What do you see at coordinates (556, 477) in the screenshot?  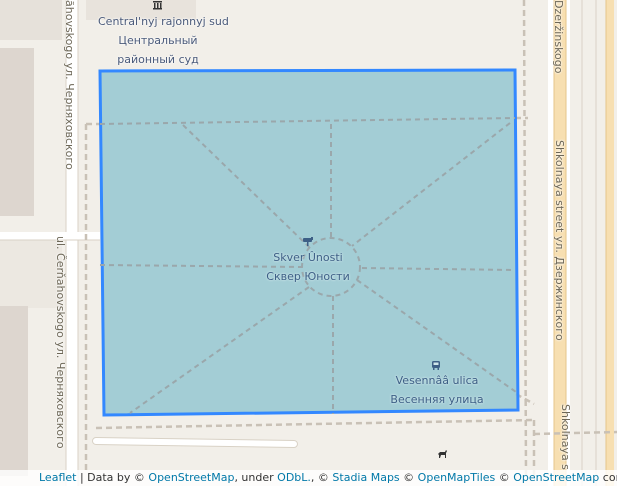 I see `osm-contributors-link: OpenStreetMap` at bounding box center [556, 477].